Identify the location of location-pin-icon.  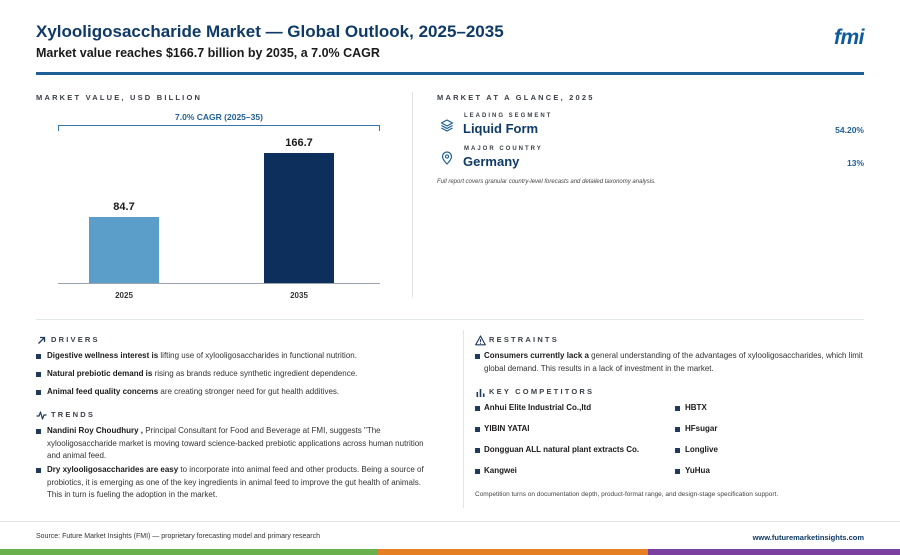
(447, 158).